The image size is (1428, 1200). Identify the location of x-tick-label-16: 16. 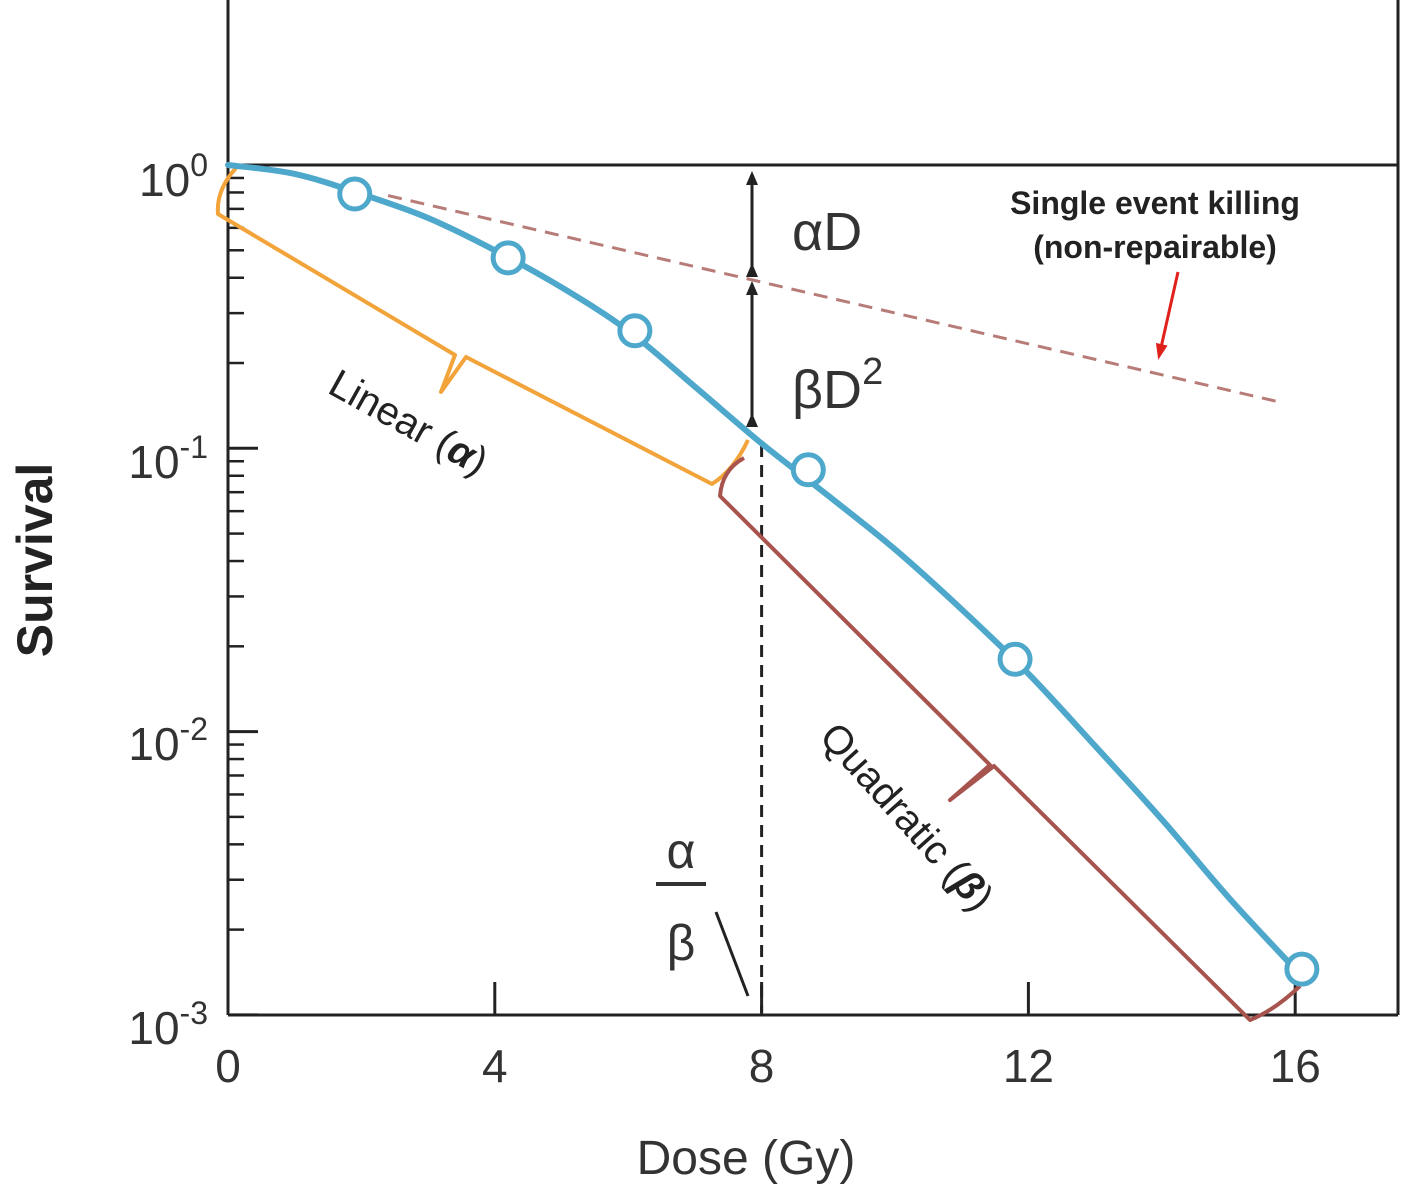
(1295, 1066).